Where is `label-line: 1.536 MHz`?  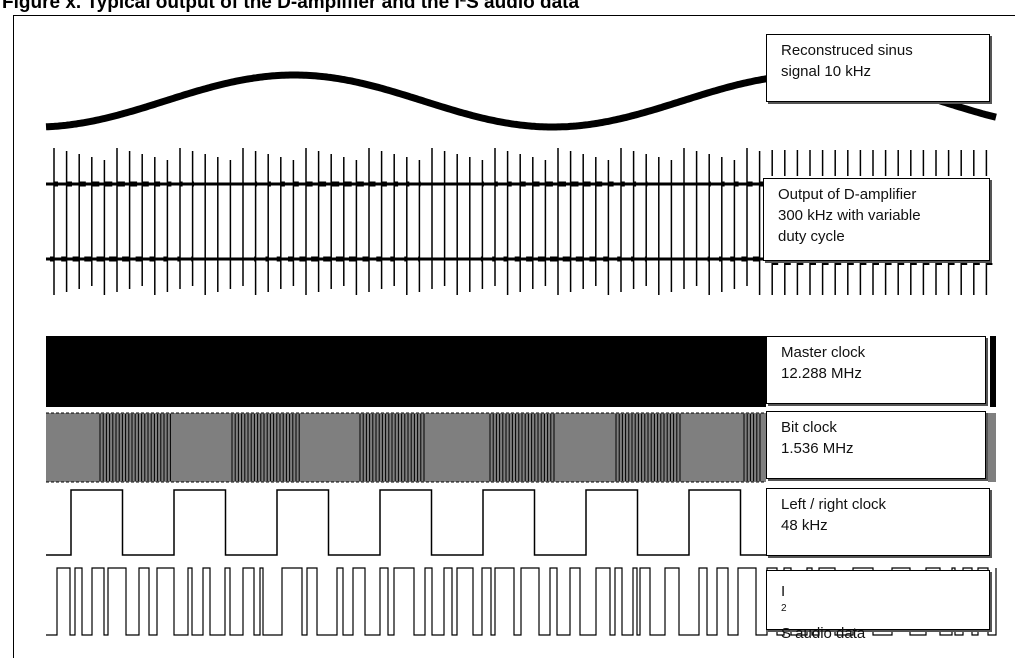
label-line: 1.536 MHz is located at coordinates (817, 448).